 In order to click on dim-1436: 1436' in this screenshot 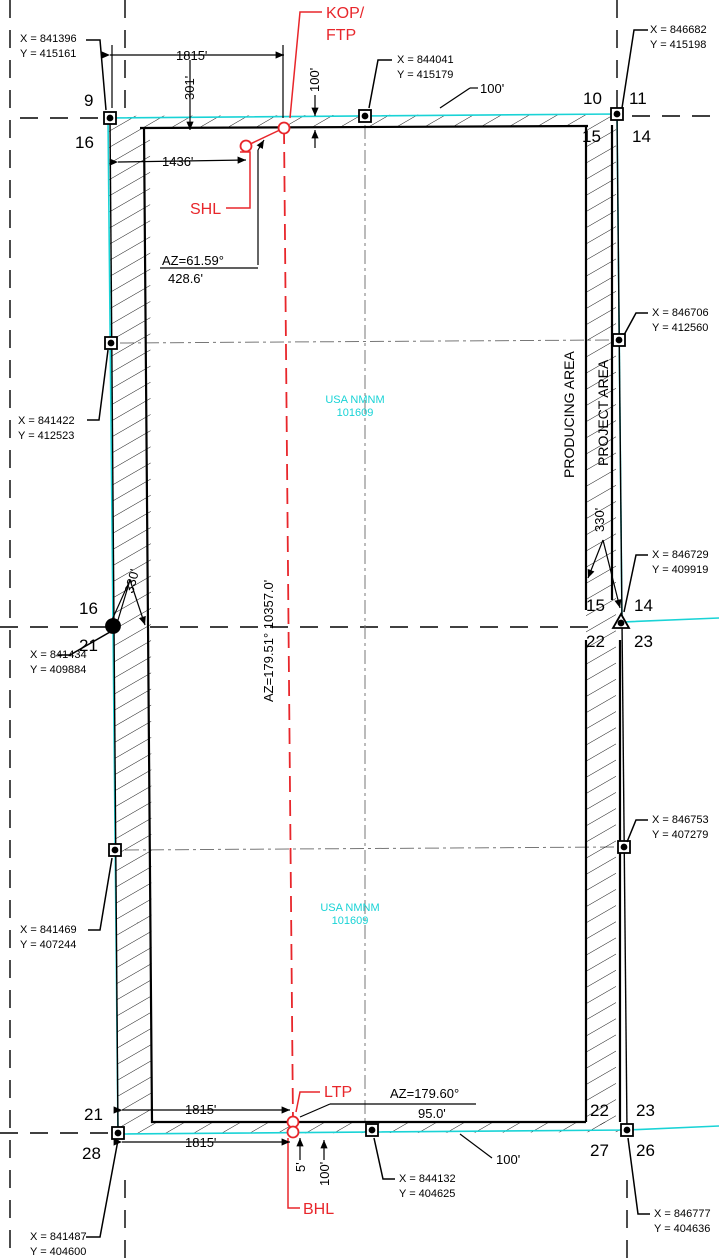, I will do `click(177, 161)`.